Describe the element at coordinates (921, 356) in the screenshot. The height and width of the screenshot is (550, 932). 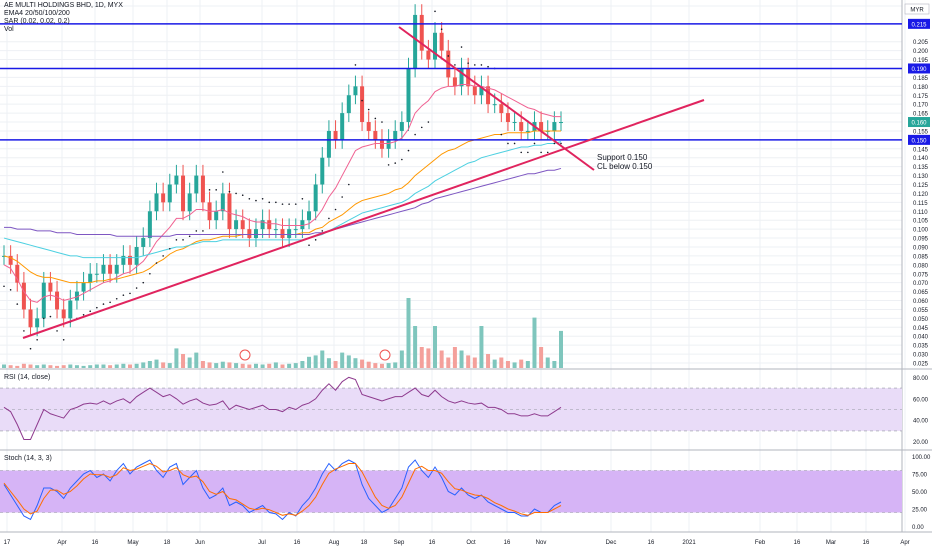
I see `price-tick-label: 0.030` at that location.